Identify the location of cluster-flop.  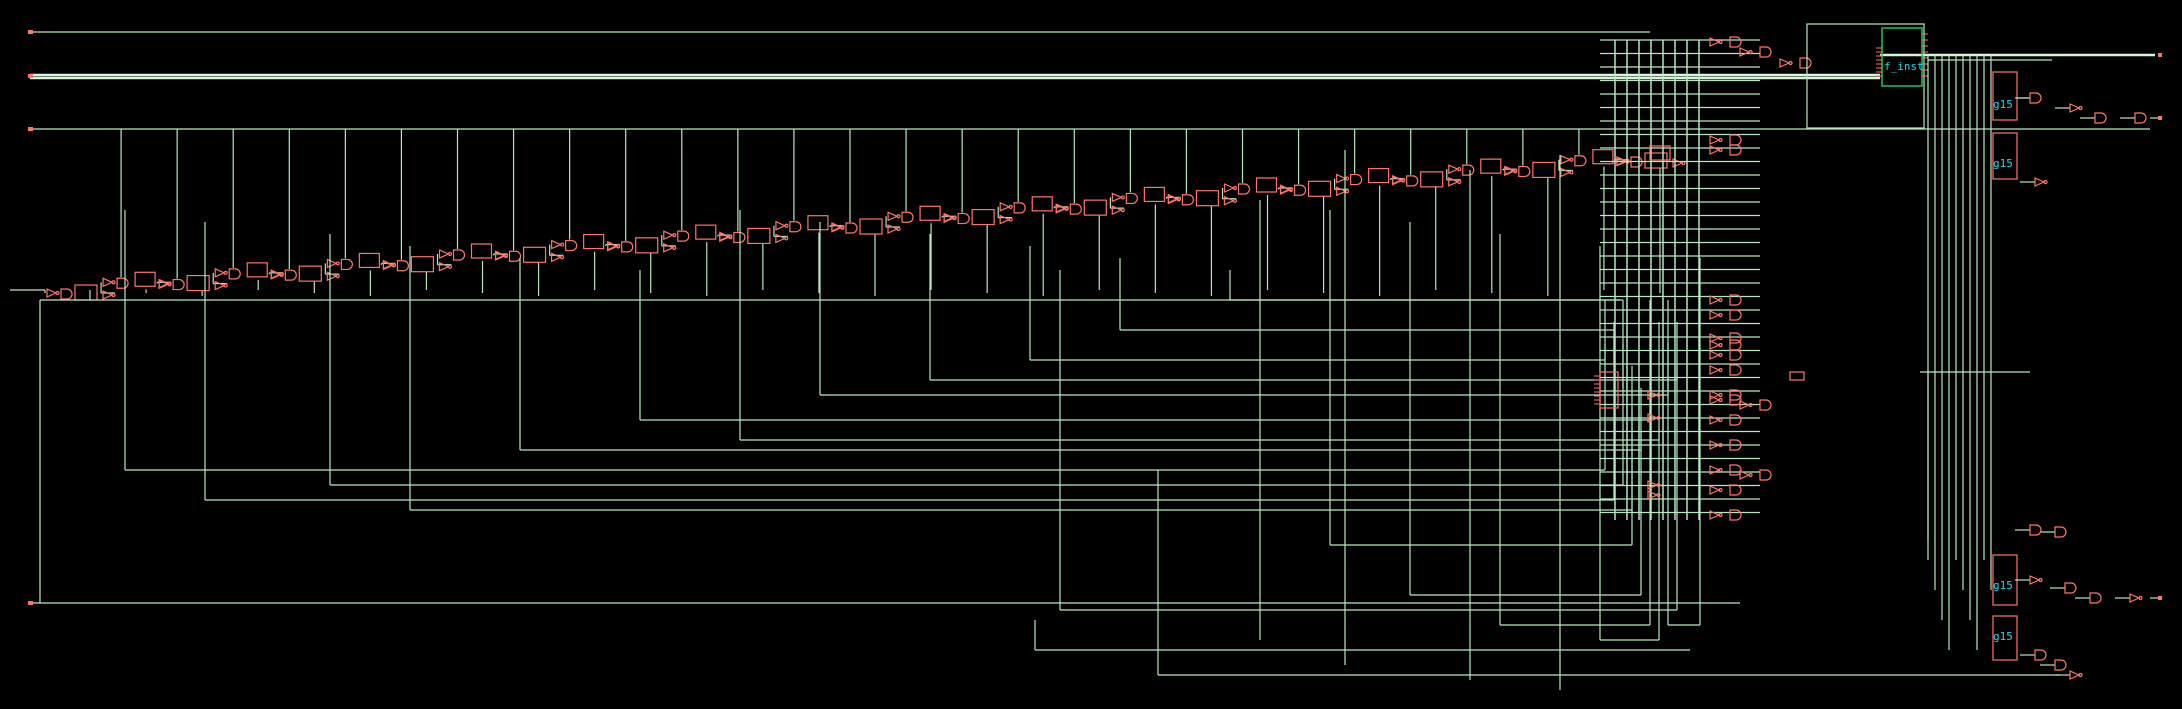
(1797, 376).